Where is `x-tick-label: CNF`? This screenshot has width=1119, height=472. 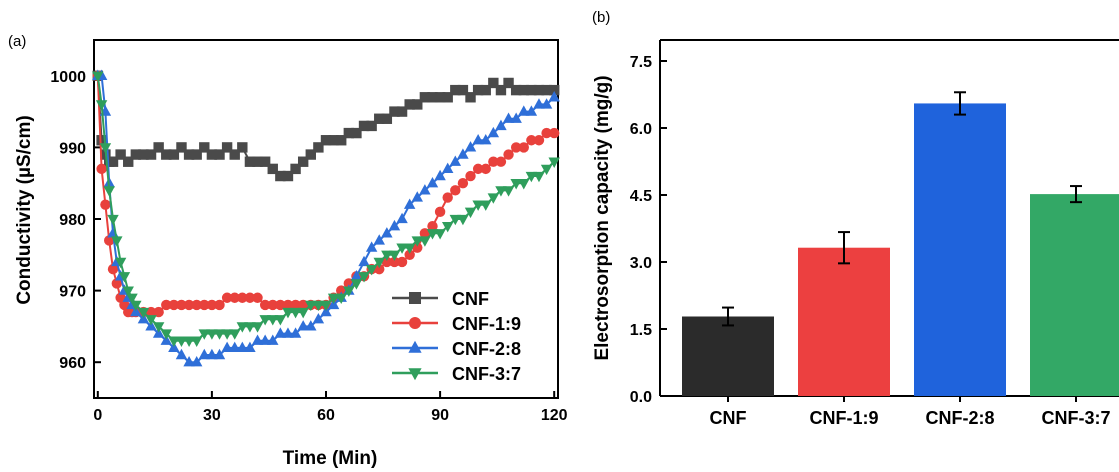
x-tick-label: CNF is located at coordinates (728, 418).